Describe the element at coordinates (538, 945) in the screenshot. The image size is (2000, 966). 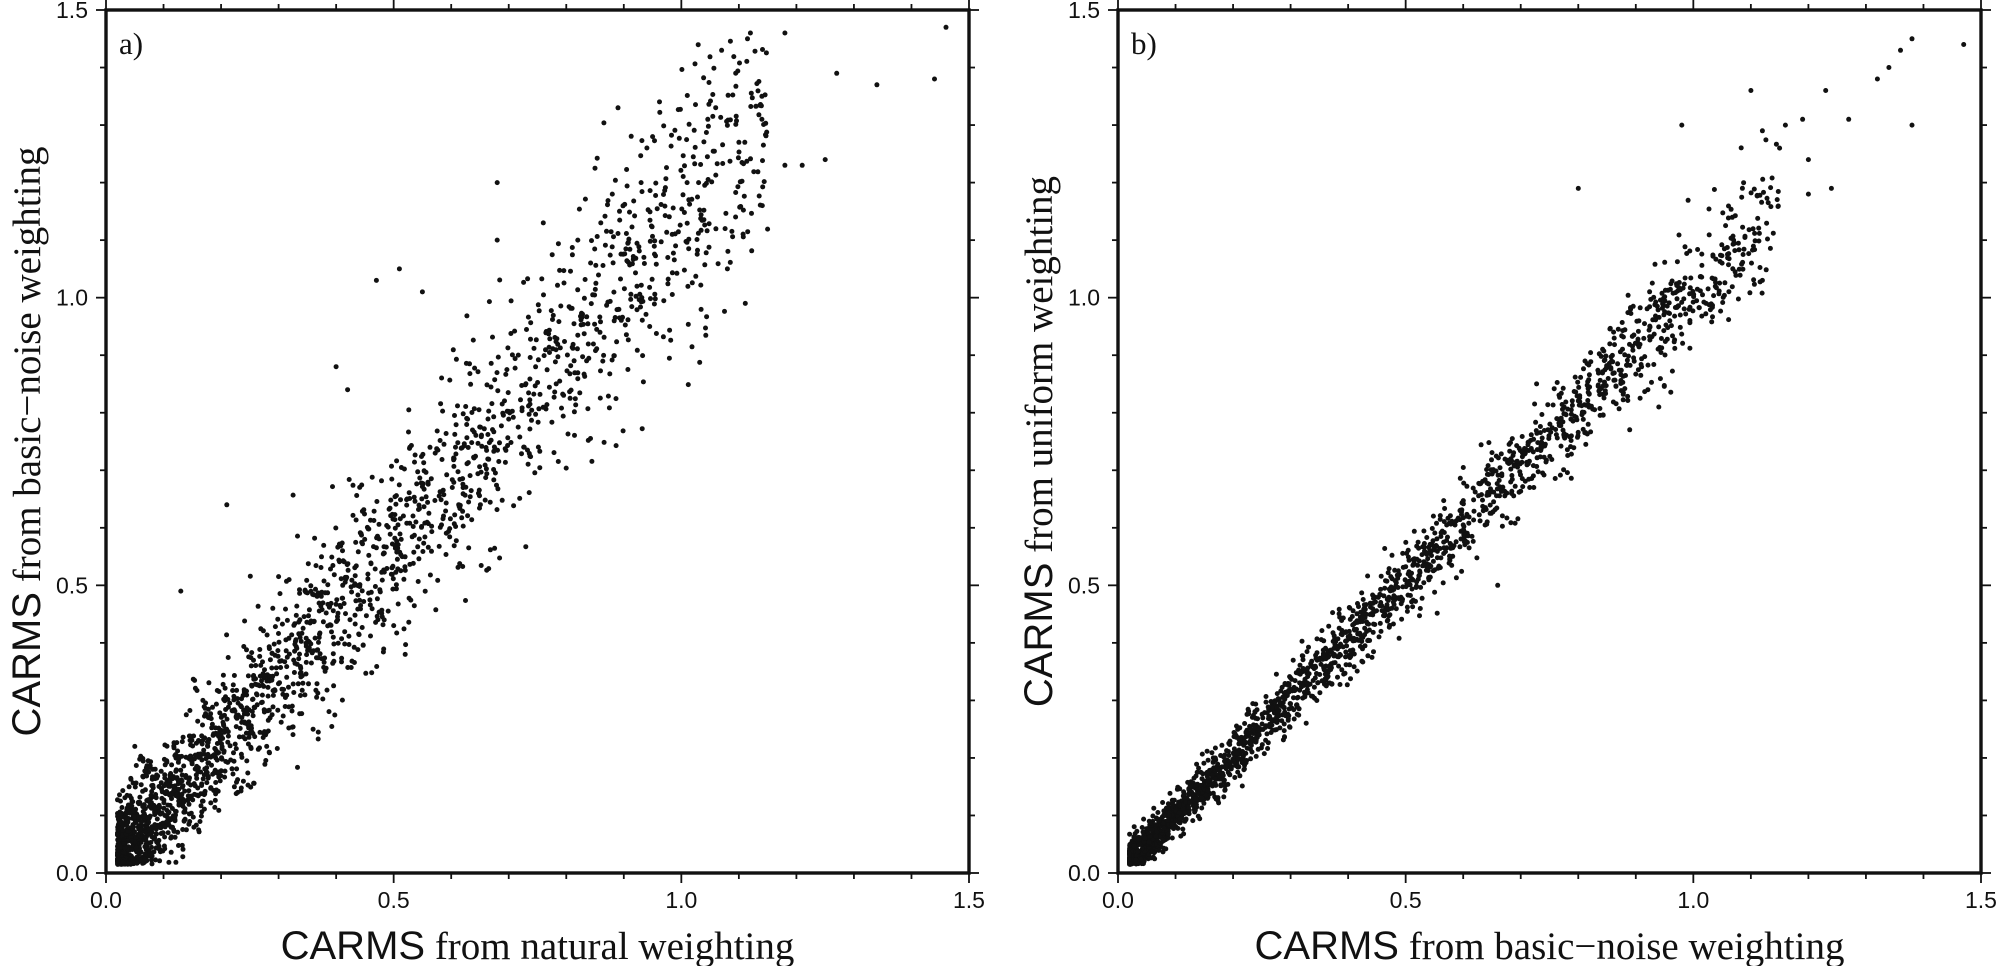
I see `x-axis-title: CARMS from natural weighting` at that location.